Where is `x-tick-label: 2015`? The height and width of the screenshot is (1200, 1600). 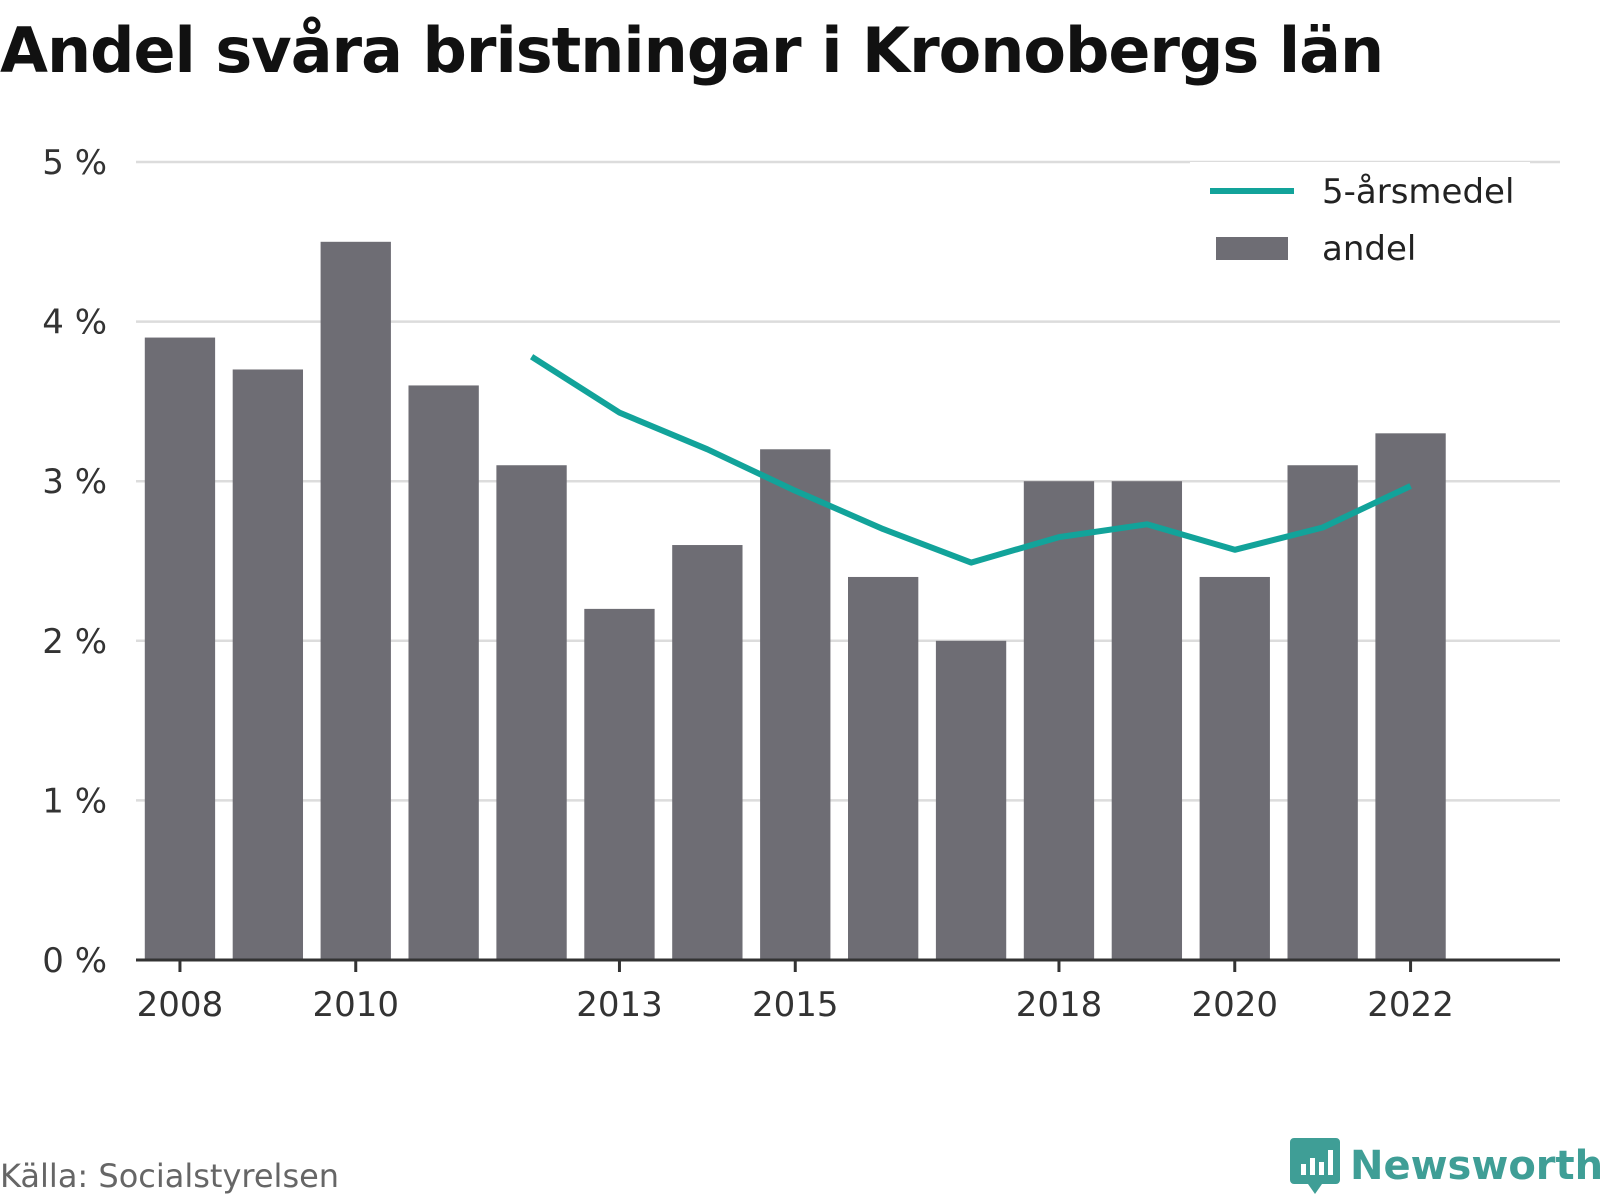 x-tick-label: 2015 is located at coordinates (795, 1005).